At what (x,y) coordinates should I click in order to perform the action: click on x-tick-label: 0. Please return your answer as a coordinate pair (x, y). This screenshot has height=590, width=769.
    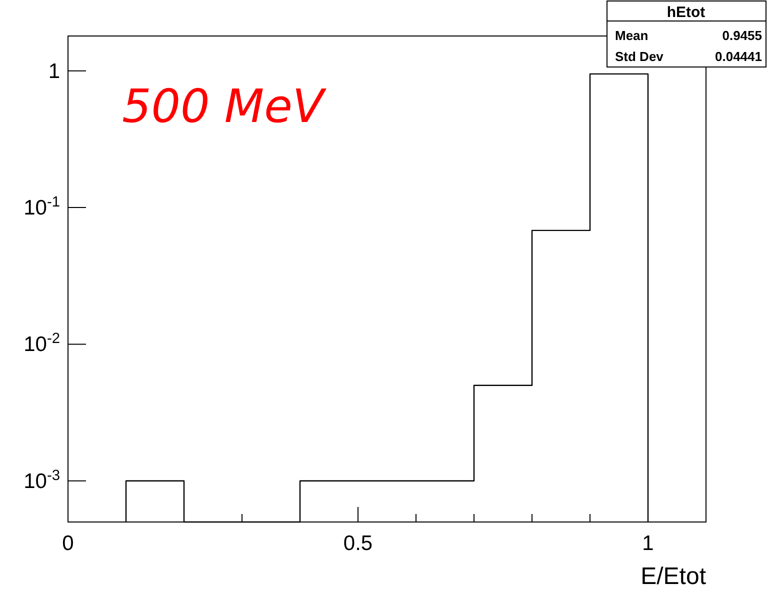
    Looking at the image, I should click on (68, 543).